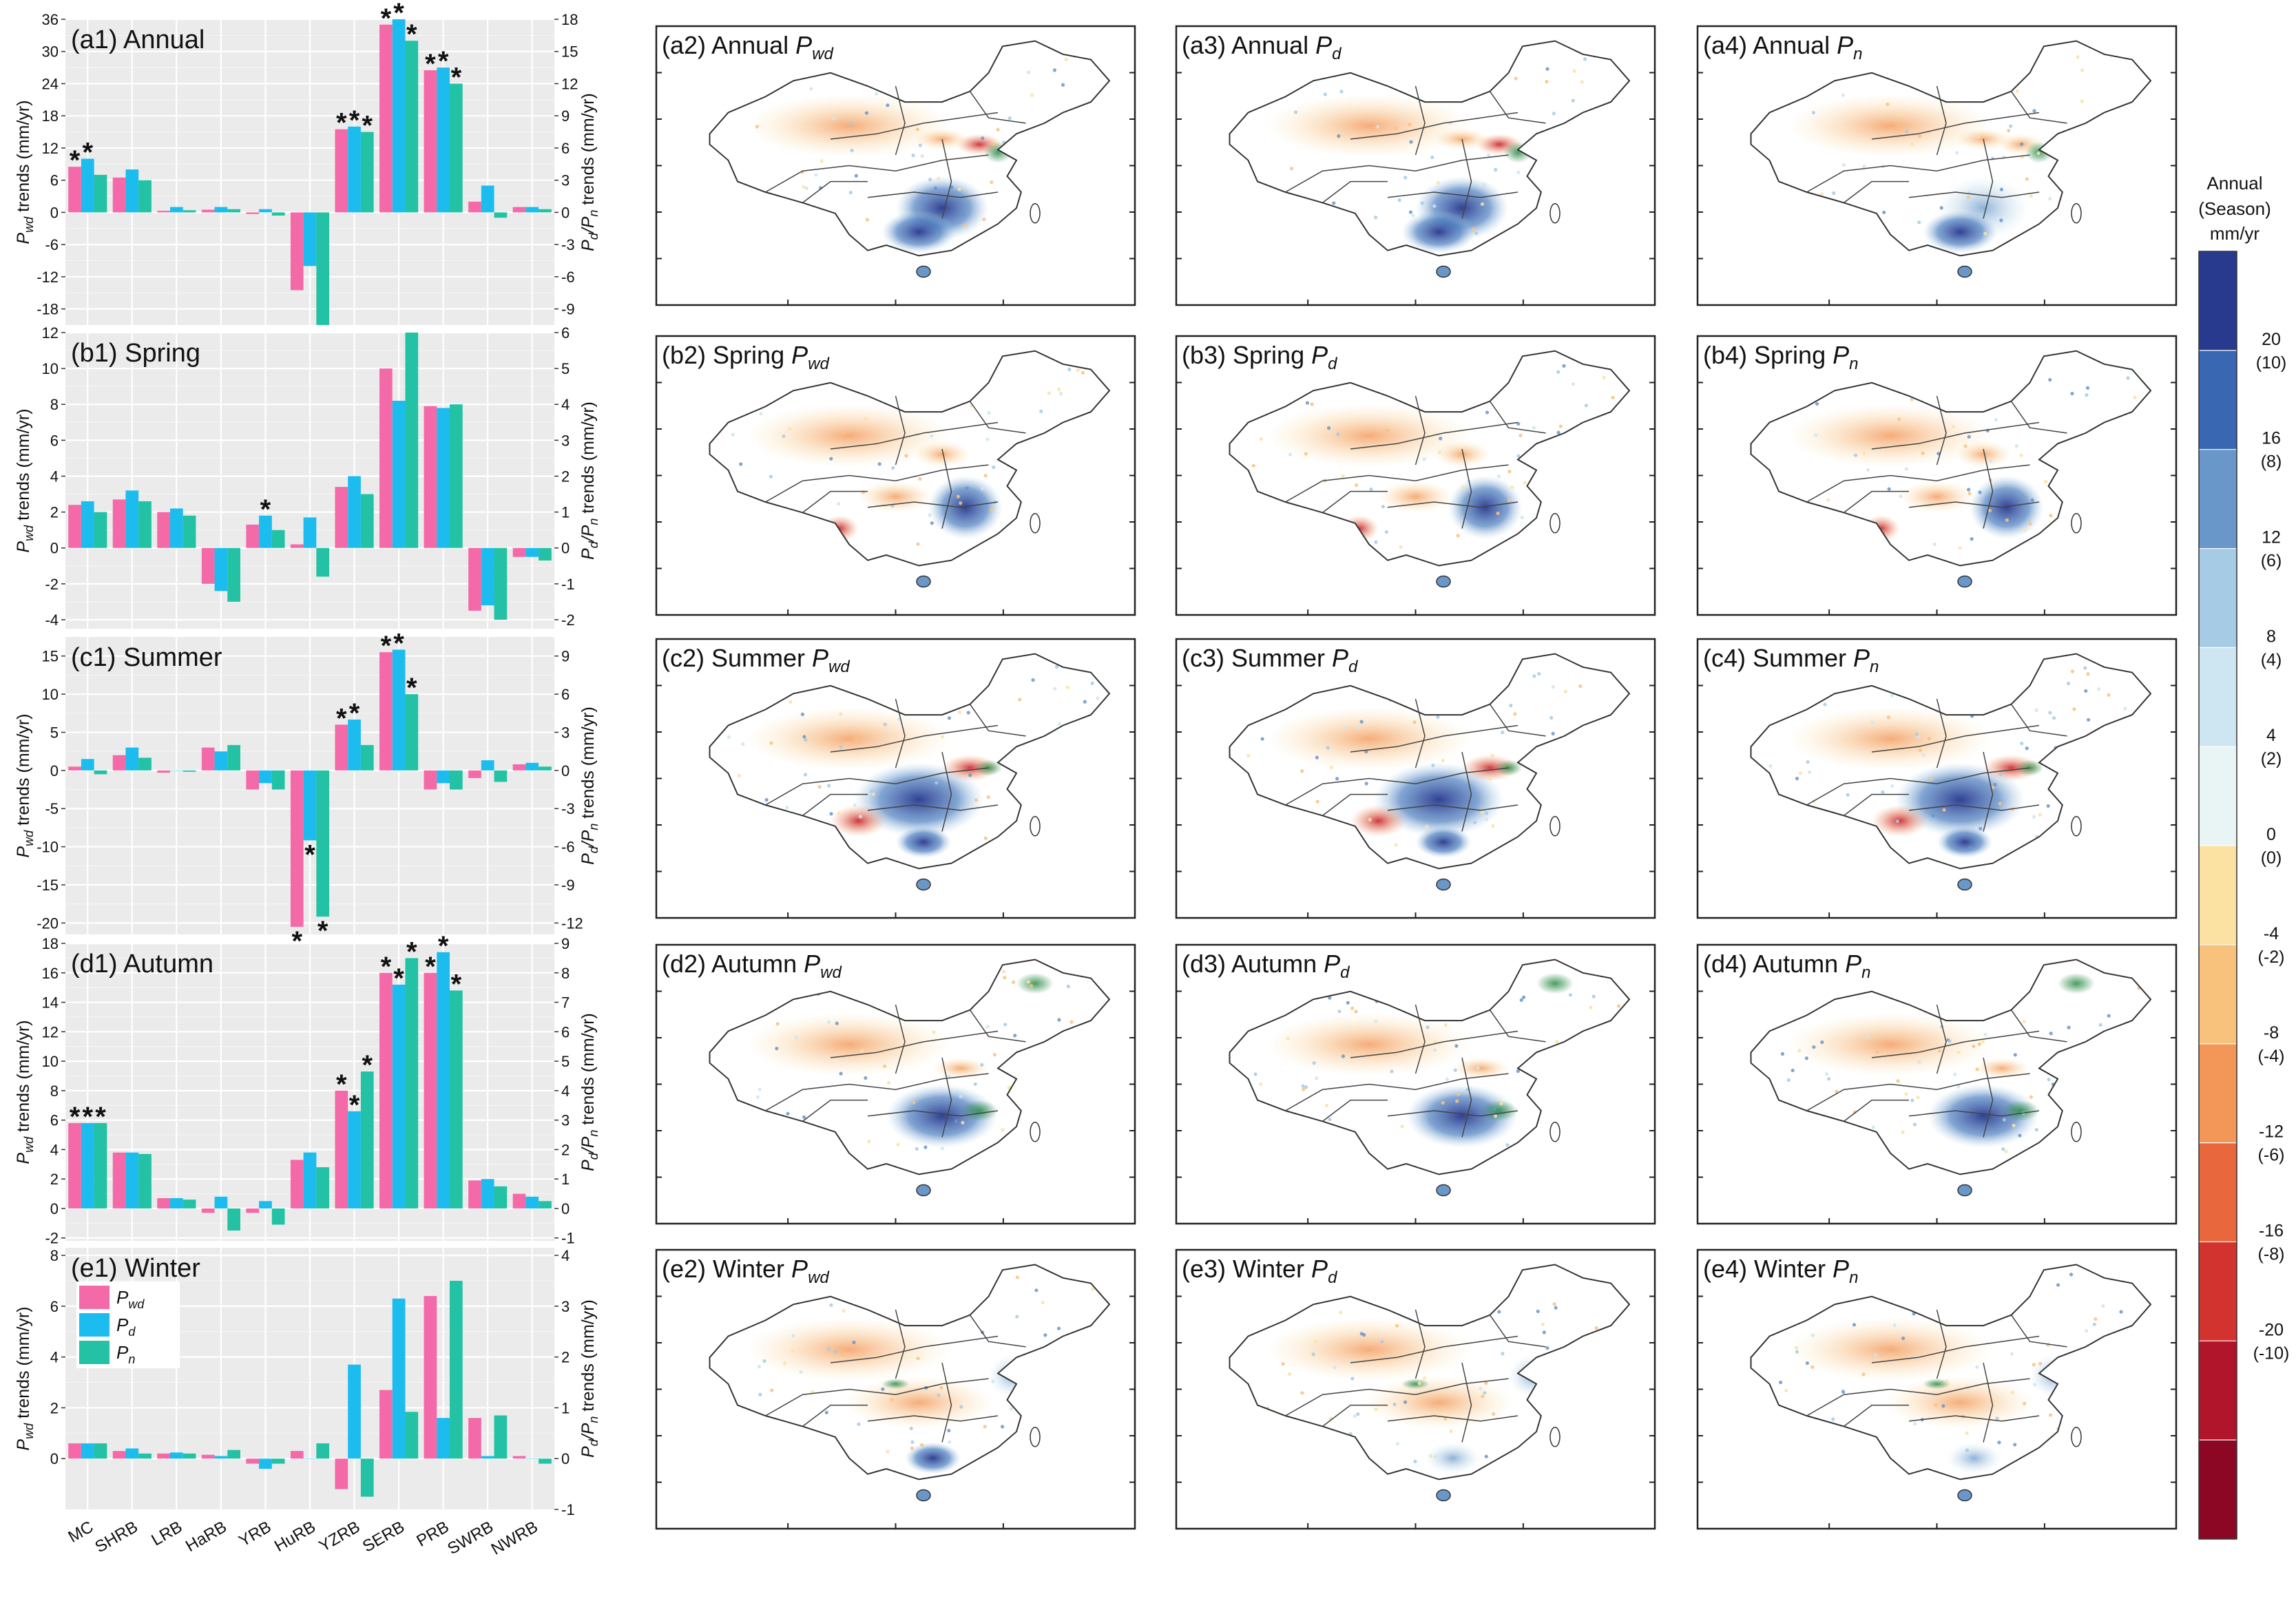 This screenshot has height=1601, width=2296. I want to click on bar-P_d-LRB, so click(177, 528).